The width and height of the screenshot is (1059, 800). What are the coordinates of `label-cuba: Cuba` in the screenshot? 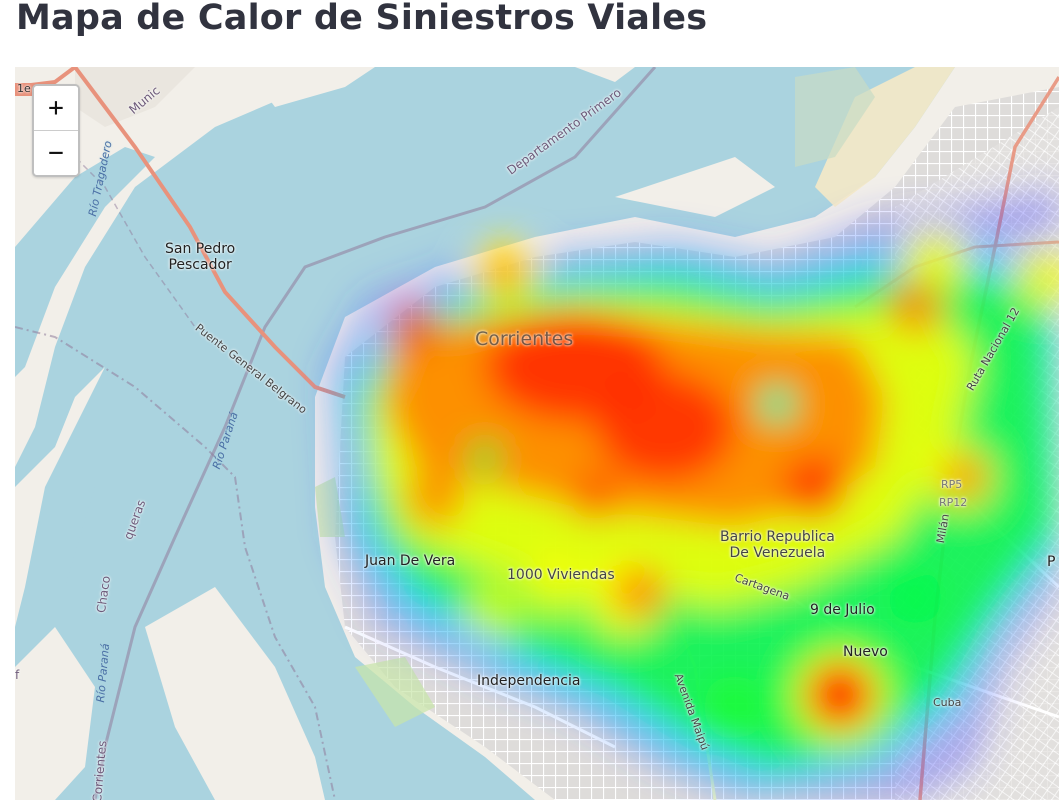 It's located at (947, 702).